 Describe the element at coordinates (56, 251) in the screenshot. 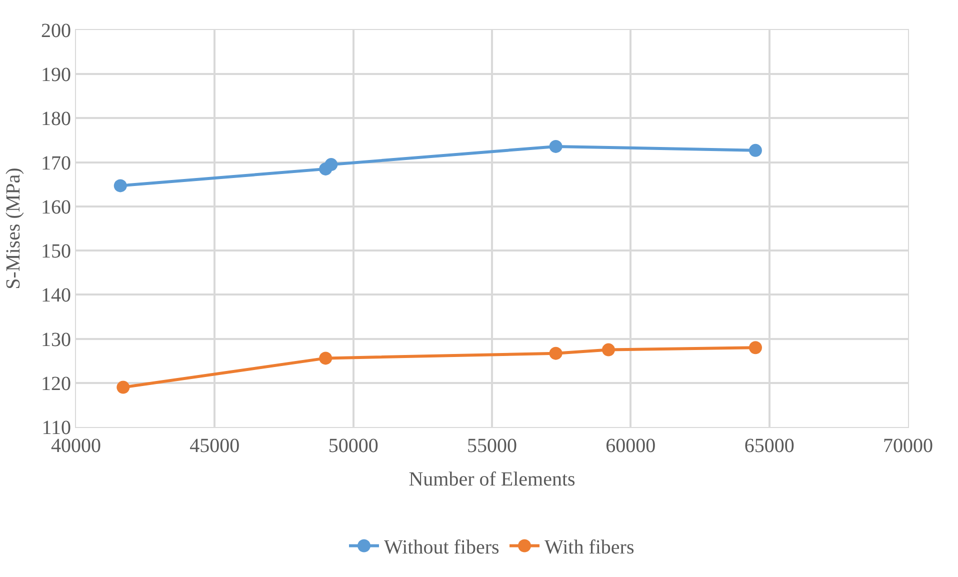

I see `y-tick-label: 150` at that location.